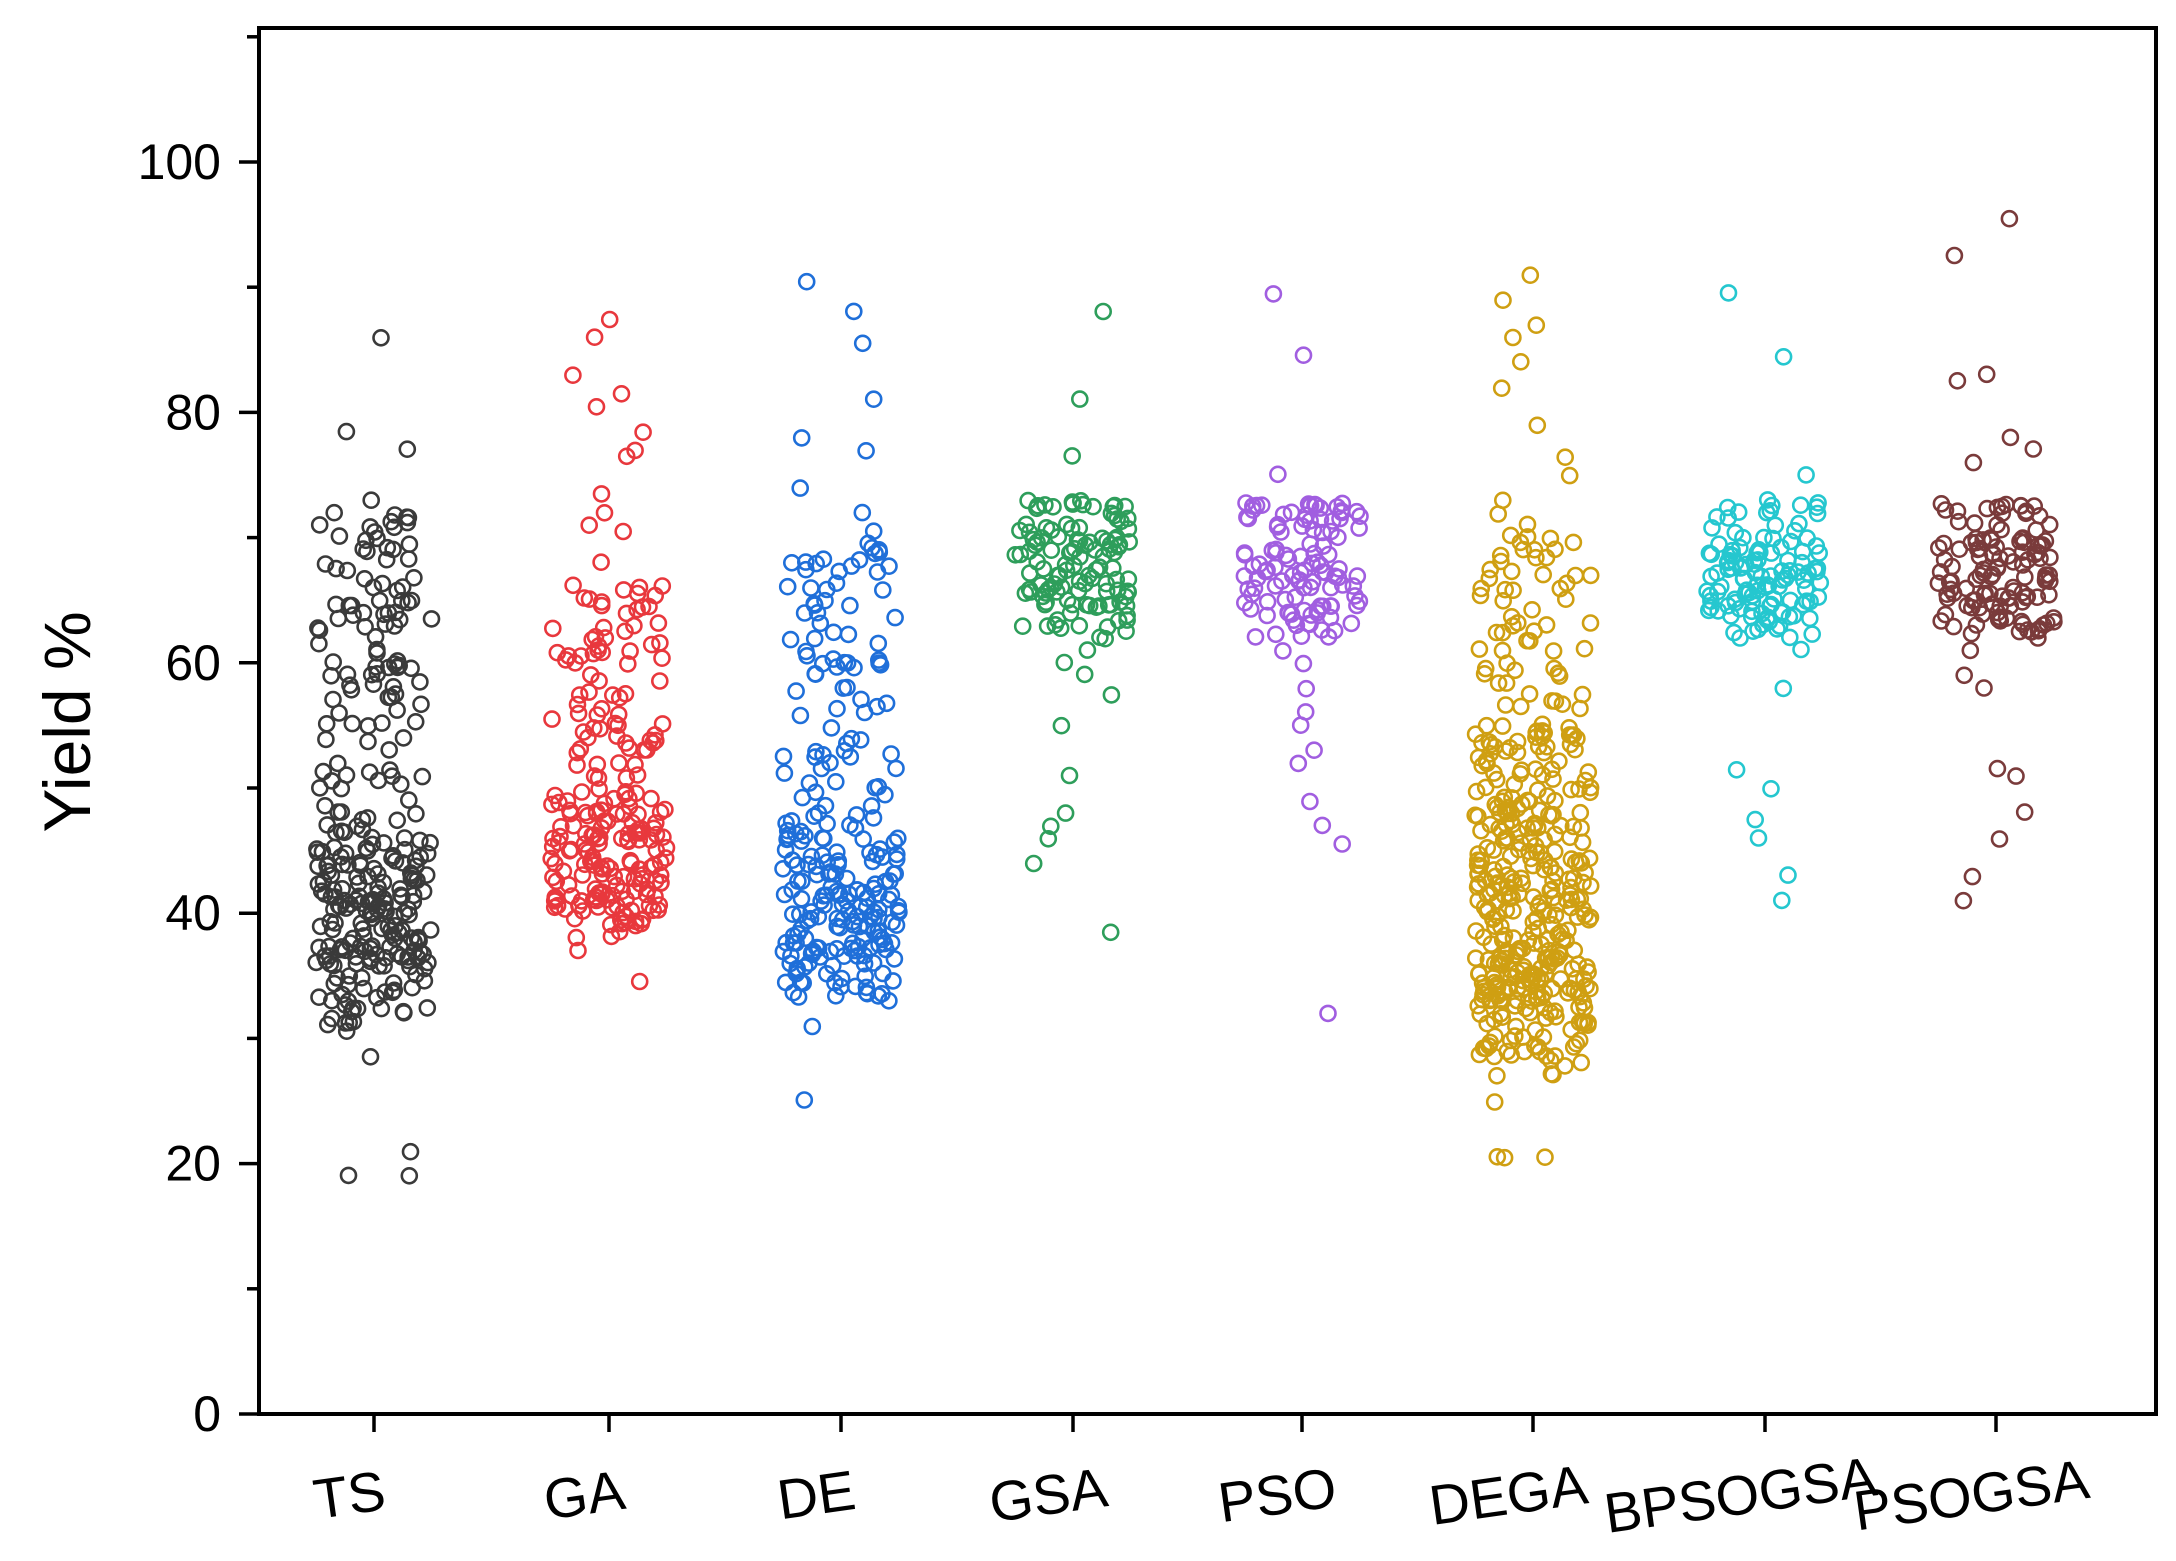 This screenshot has width=2176, height=1561. What do you see at coordinates (193, 913) in the screenshot?
I see `y-tick-label: 40` at bounding box center [193, 913].